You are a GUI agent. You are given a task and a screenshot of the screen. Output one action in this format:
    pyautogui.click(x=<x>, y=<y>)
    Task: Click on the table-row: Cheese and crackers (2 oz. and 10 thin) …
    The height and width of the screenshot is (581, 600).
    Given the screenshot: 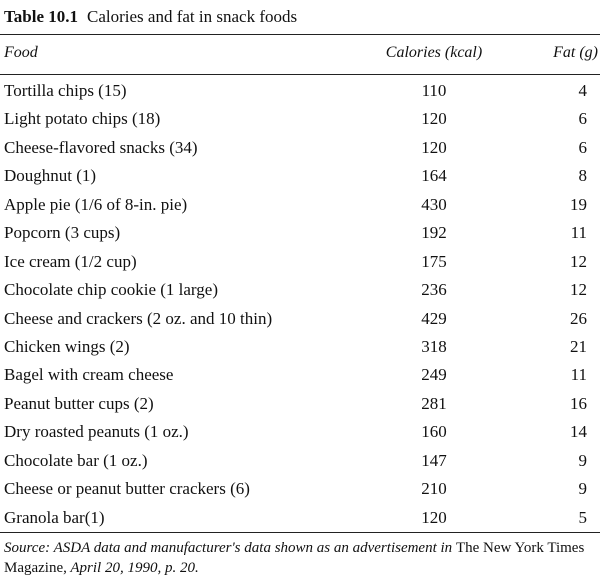 What is the action you would take?
    pyautogui.click(x=300, y=322)
    